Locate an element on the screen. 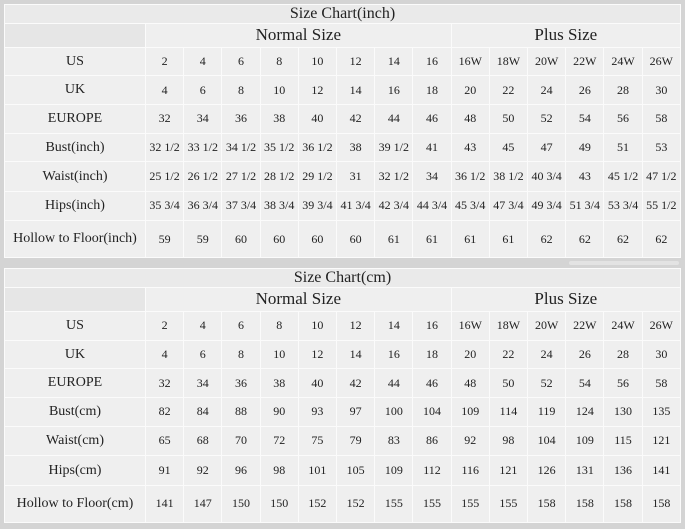 The image size is (685, 529). size-value: 92 is located at coordinates (470, 441).